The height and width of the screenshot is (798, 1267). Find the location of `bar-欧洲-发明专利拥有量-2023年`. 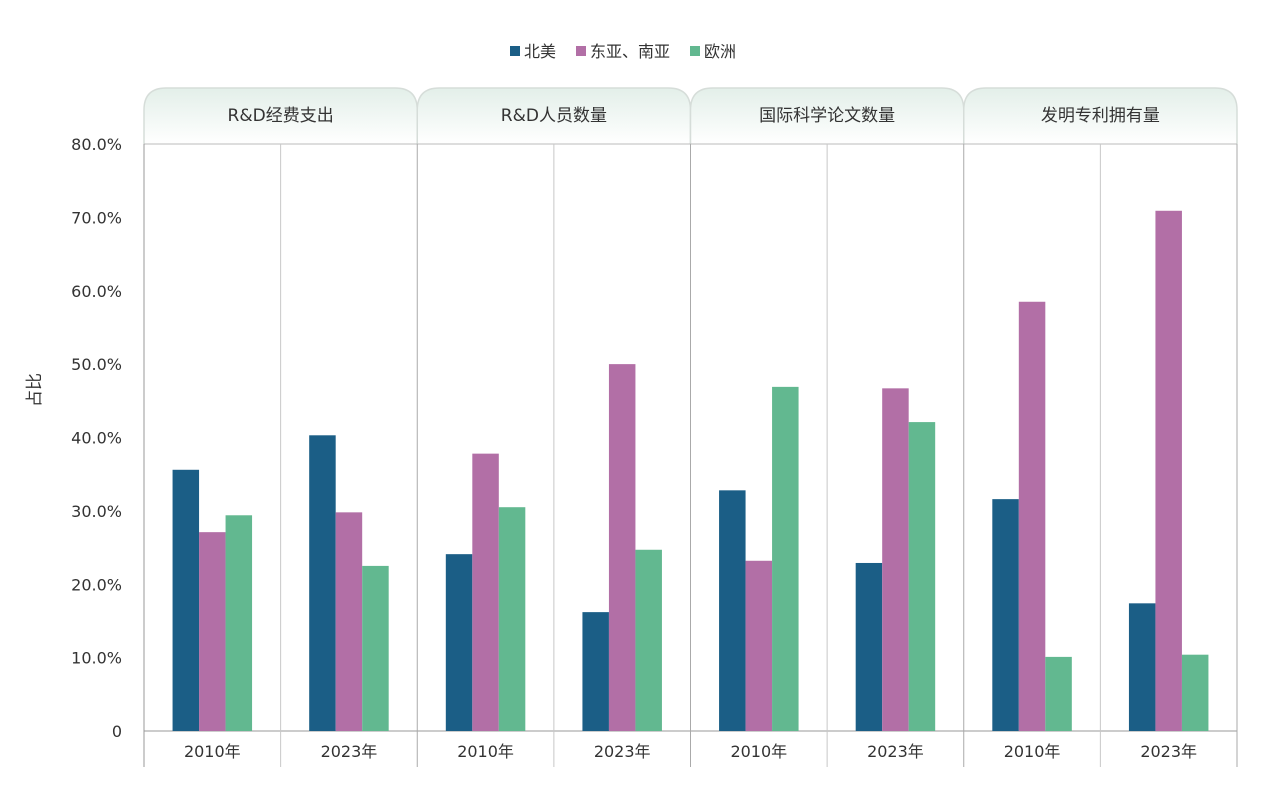

bar-欧洲-发明专利拥有量-2023年 is located at coordinates (1195, 692).